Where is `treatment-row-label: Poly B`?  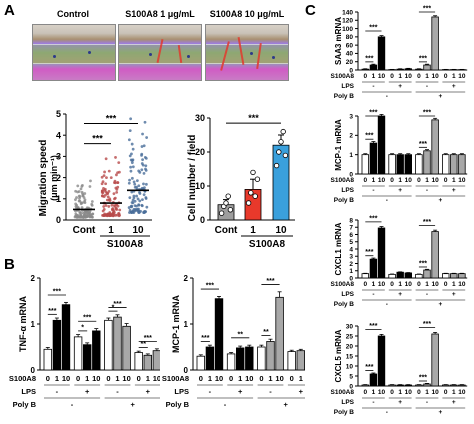
treatment-row-label: Poly B is located at coordinates (25, 404).